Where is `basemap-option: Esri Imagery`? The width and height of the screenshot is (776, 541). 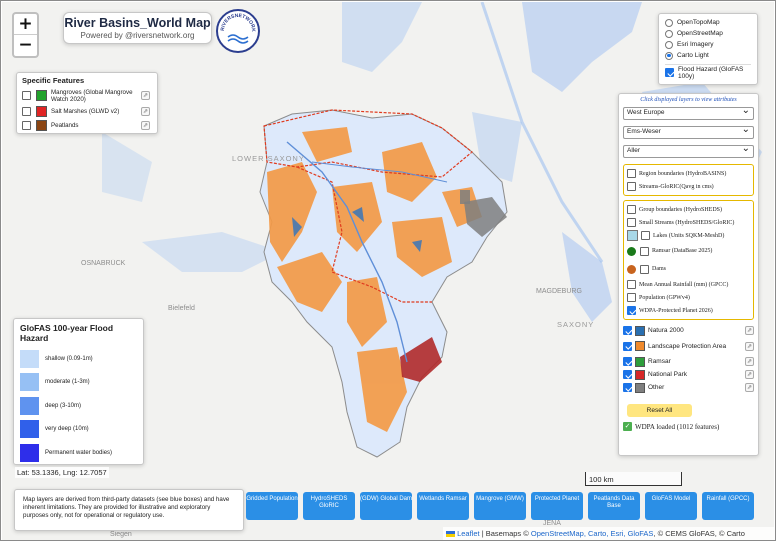
basemap-option: Esri Imagery is located at coordinates (708, 44).